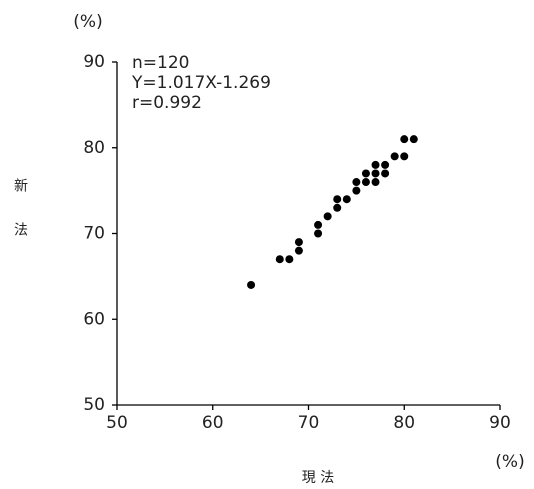 The image size is (534, 489). Describe the element at coordinates (160, 63) in the screenshot. I see `annotation: n=120` at that location.